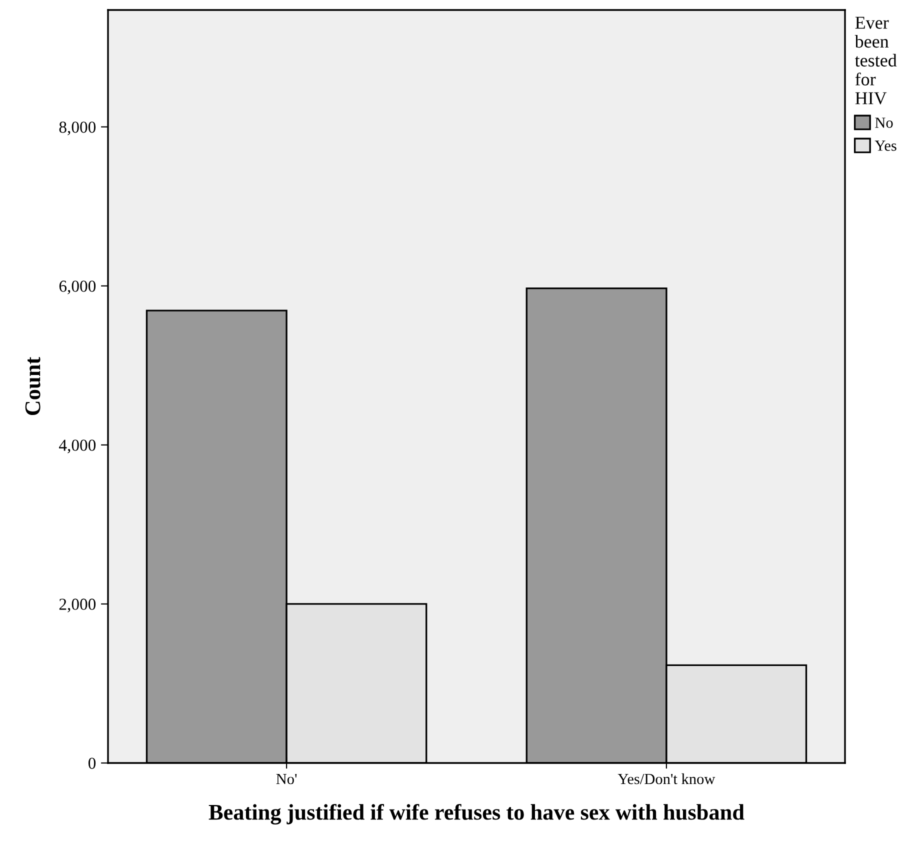 The width and height of the screenshot is (917, 841). I want to click on y-tick-label: 0, so click(92, 763).